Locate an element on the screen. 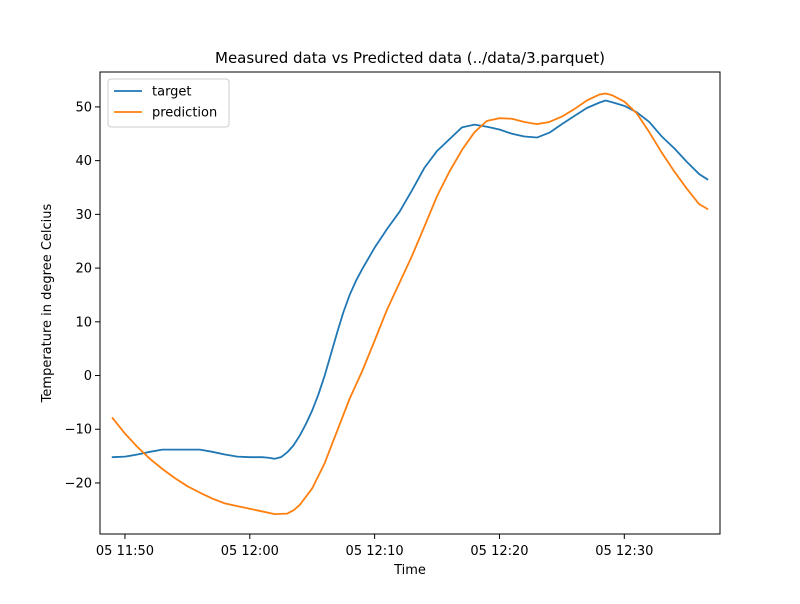  y-tick-label: −20 is located at coordinates (78, 483).